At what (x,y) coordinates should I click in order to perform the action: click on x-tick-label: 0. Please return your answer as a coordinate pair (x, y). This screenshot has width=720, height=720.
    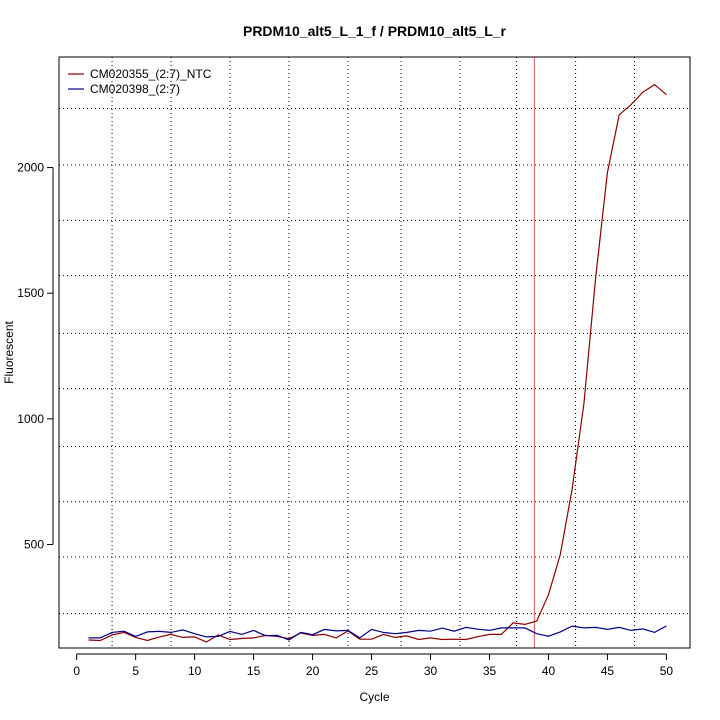
    Looking at the image, I should click on (76, 671).